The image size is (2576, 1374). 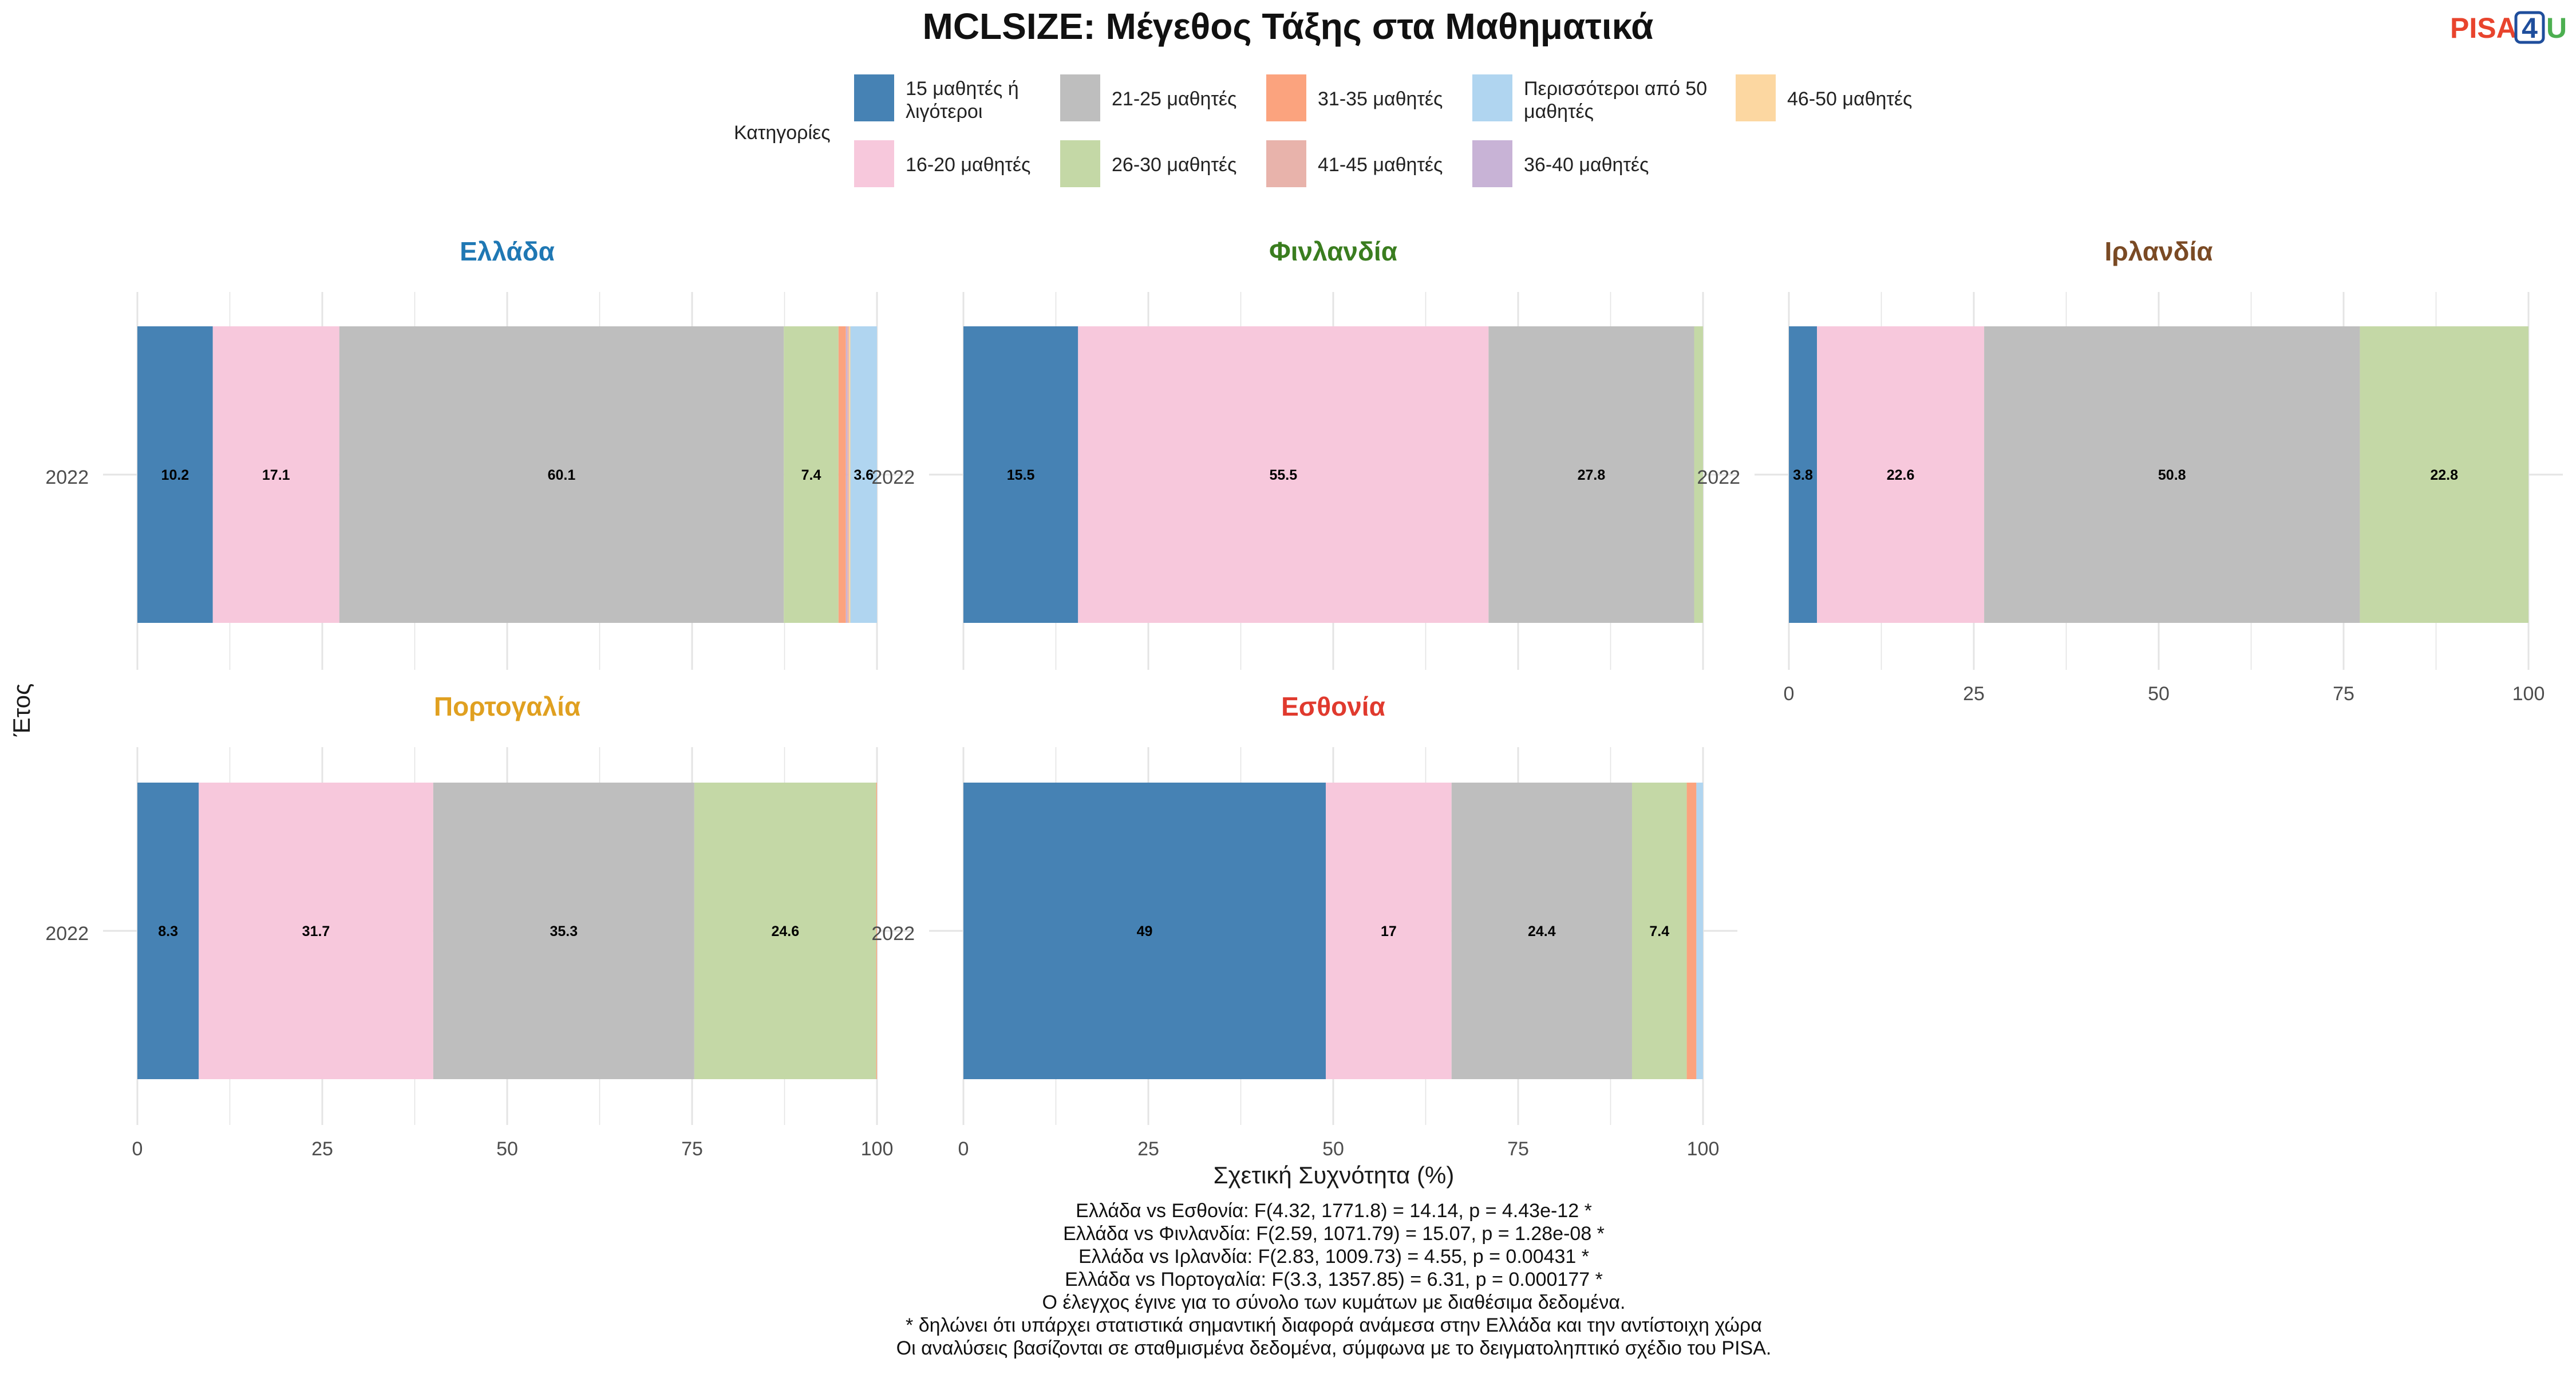 I want to click on logo-text-b: 4, so click(x=2530, y=28).